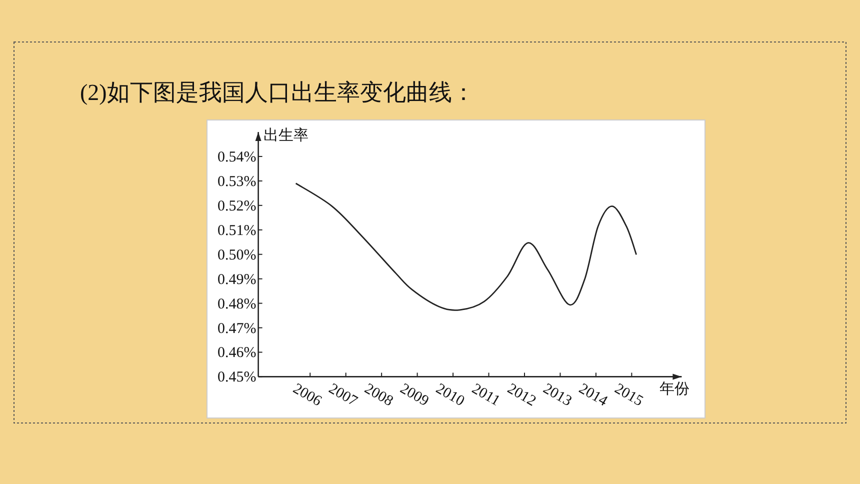 Image resolution: width=860 pixels, height=484 pixels. I want to click on x-tick-label: 2007, so click(343, 395).